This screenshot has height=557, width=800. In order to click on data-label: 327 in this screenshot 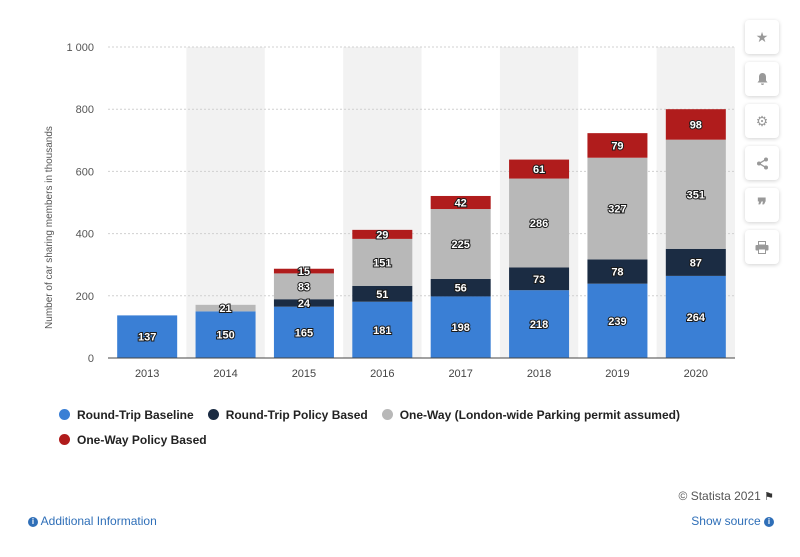, I will do `click(617, 210)`.